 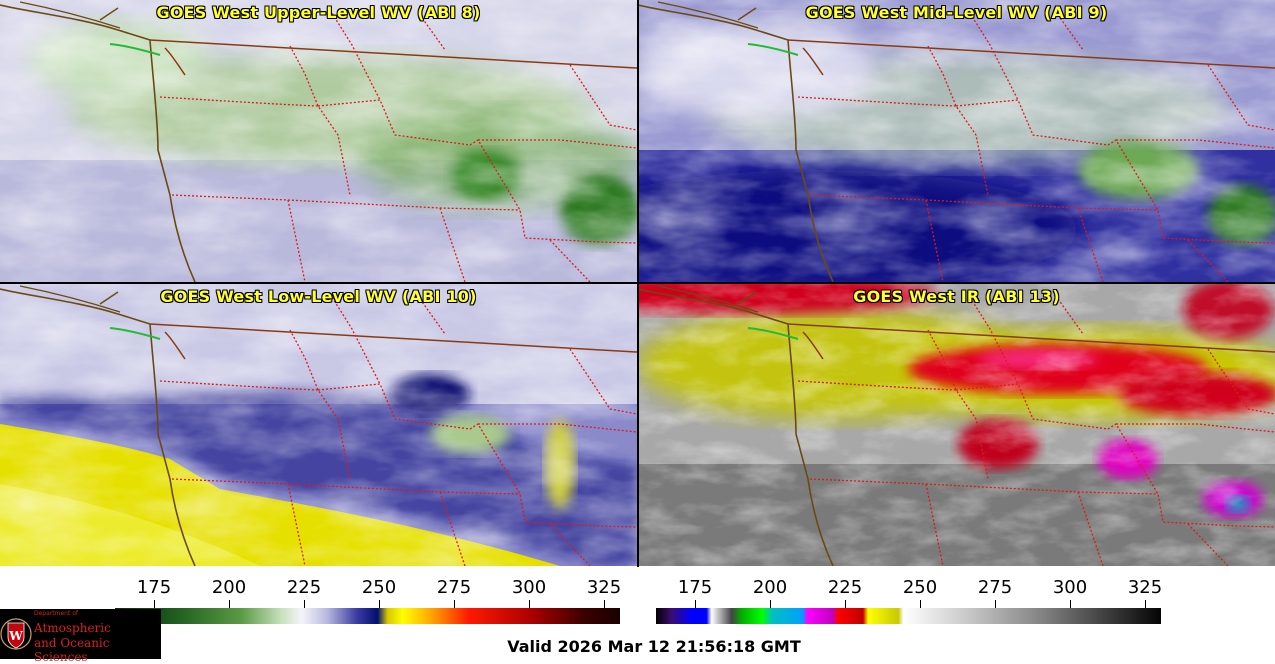 I want to click on logo-text-atmospheric: Atmospheric, so click(x=72, y=628).